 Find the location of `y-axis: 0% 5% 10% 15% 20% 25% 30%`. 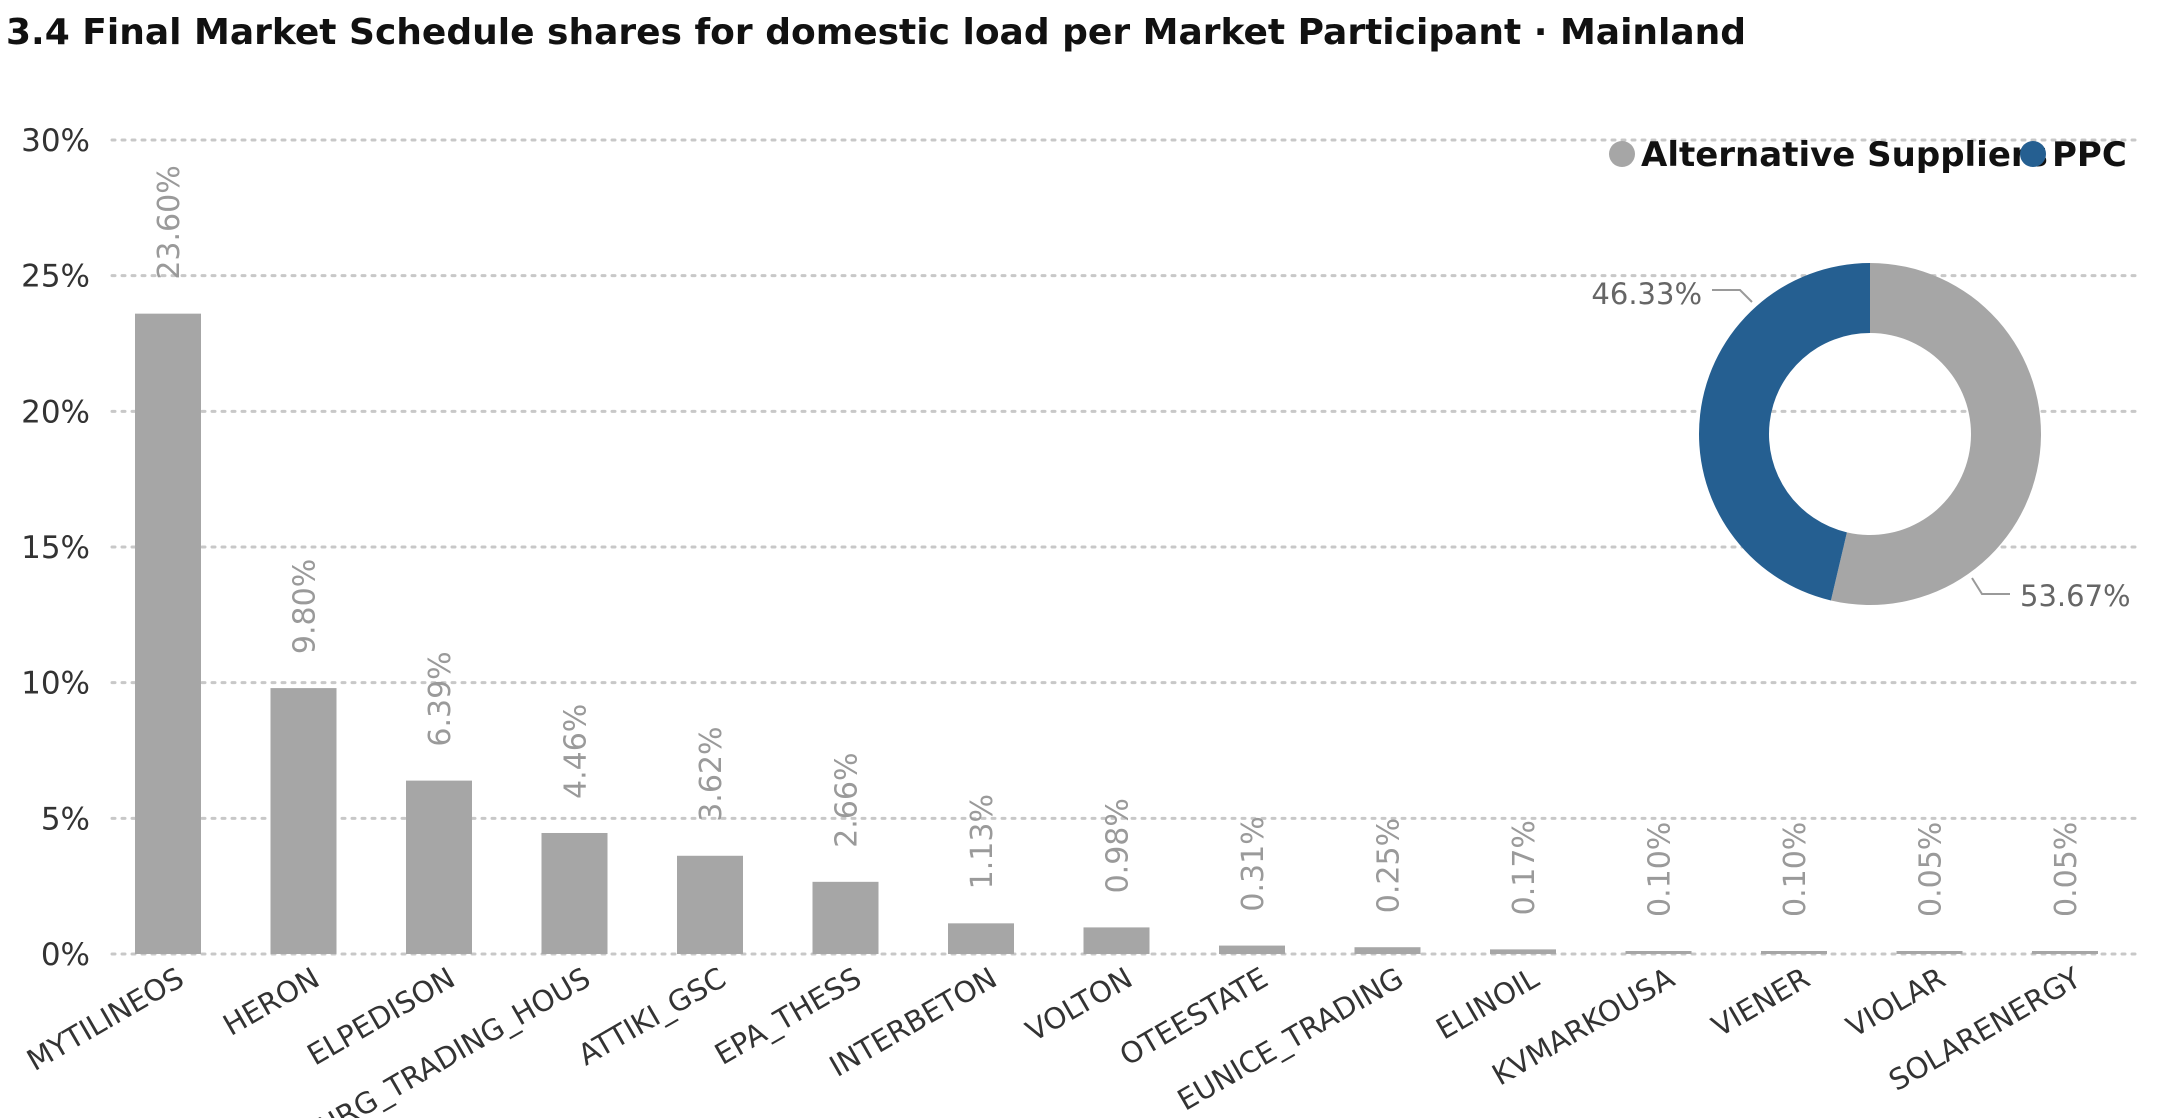

y-axis: 0% 5% 10% 15% 20% 25% 30% is located at coordinates (55, 548).